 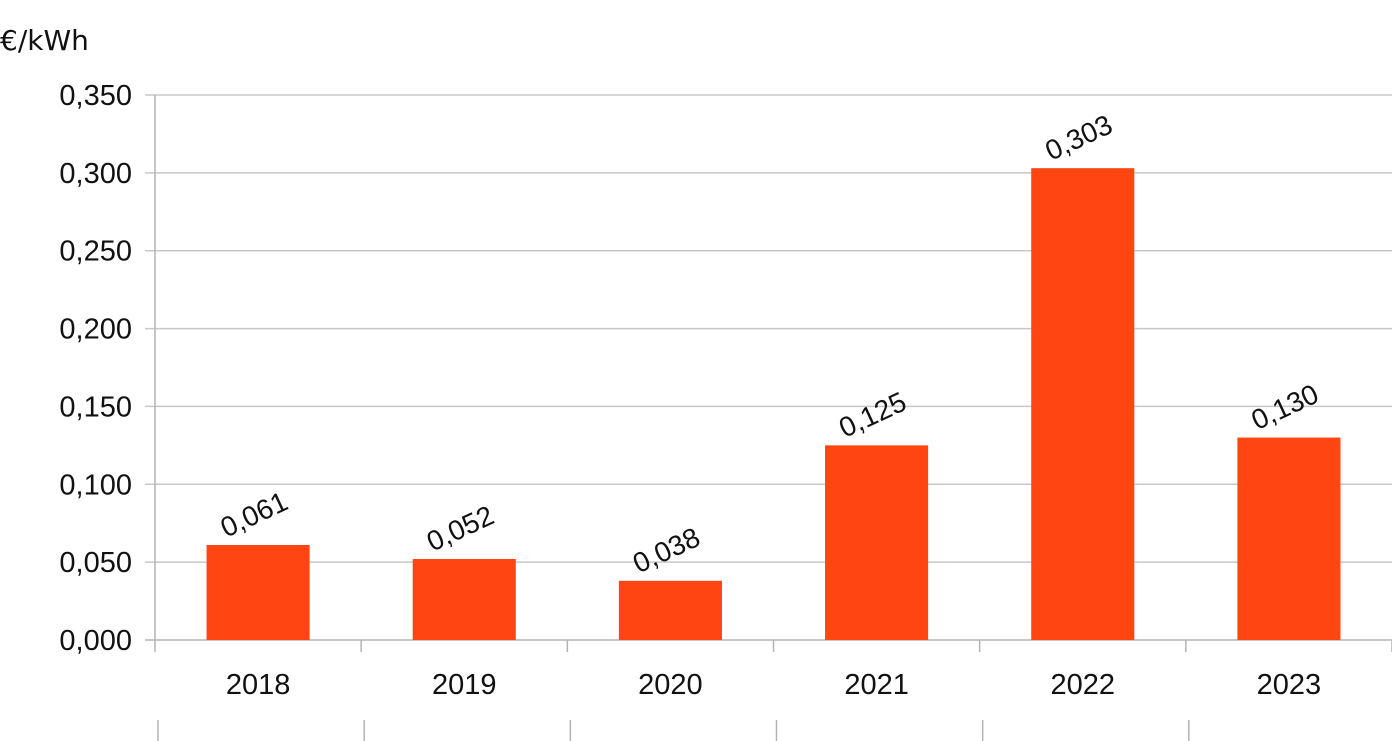 I want to click on y-tick-label: 0,150, so click(x=95, y=407).